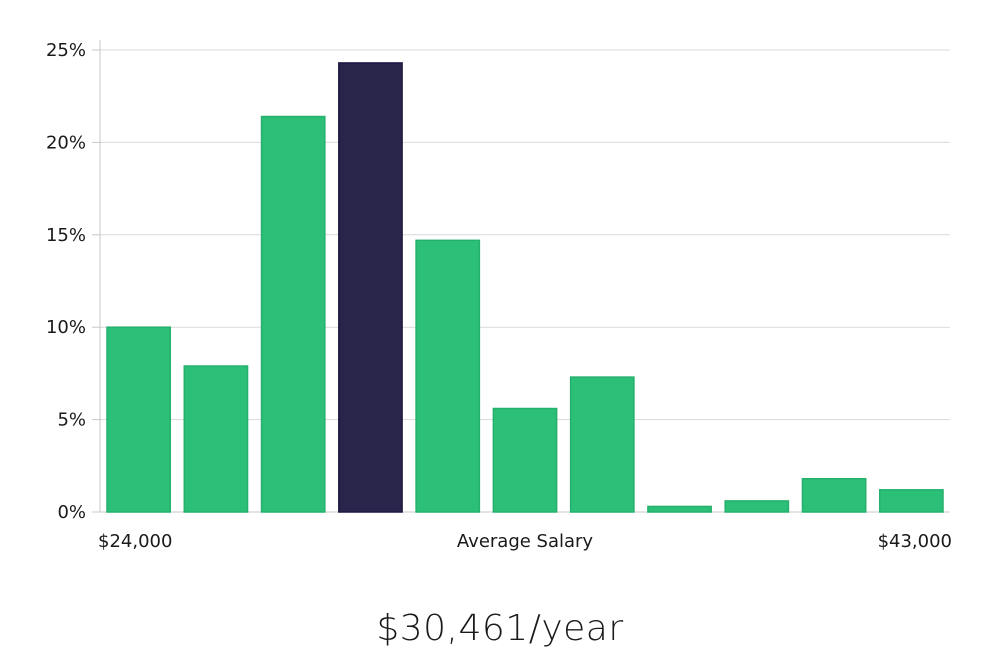 The image size is (1000, 660). Describe the element at coordinates (66, 235) in the screenshot. I see `y-tick-label: 15%` at that location.